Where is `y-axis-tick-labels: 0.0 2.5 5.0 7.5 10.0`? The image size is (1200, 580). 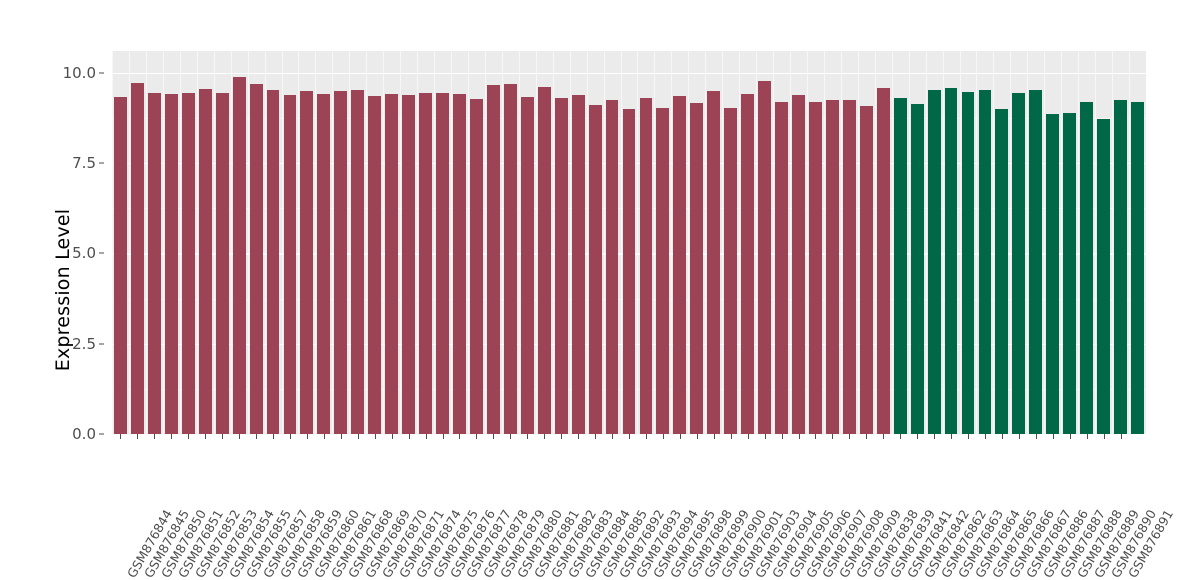 y-axis-tick-labels: 0.0 2.5 5.0 7.5 10.0 is located at coordinates (75, 247).